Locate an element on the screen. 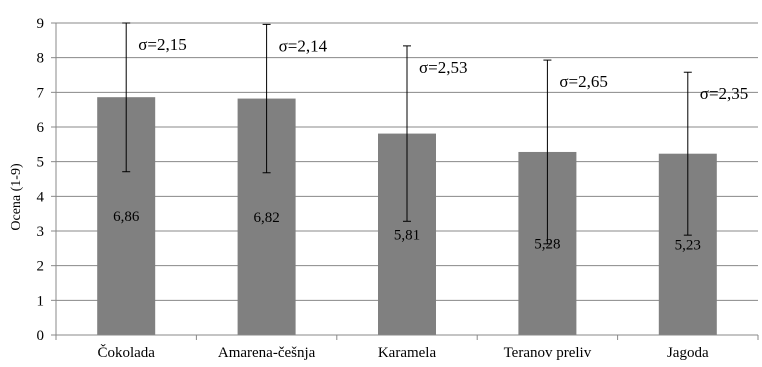 This screenshot has height=367, width=762. y-tick-label: 5 is located at coordinates (41, 163).